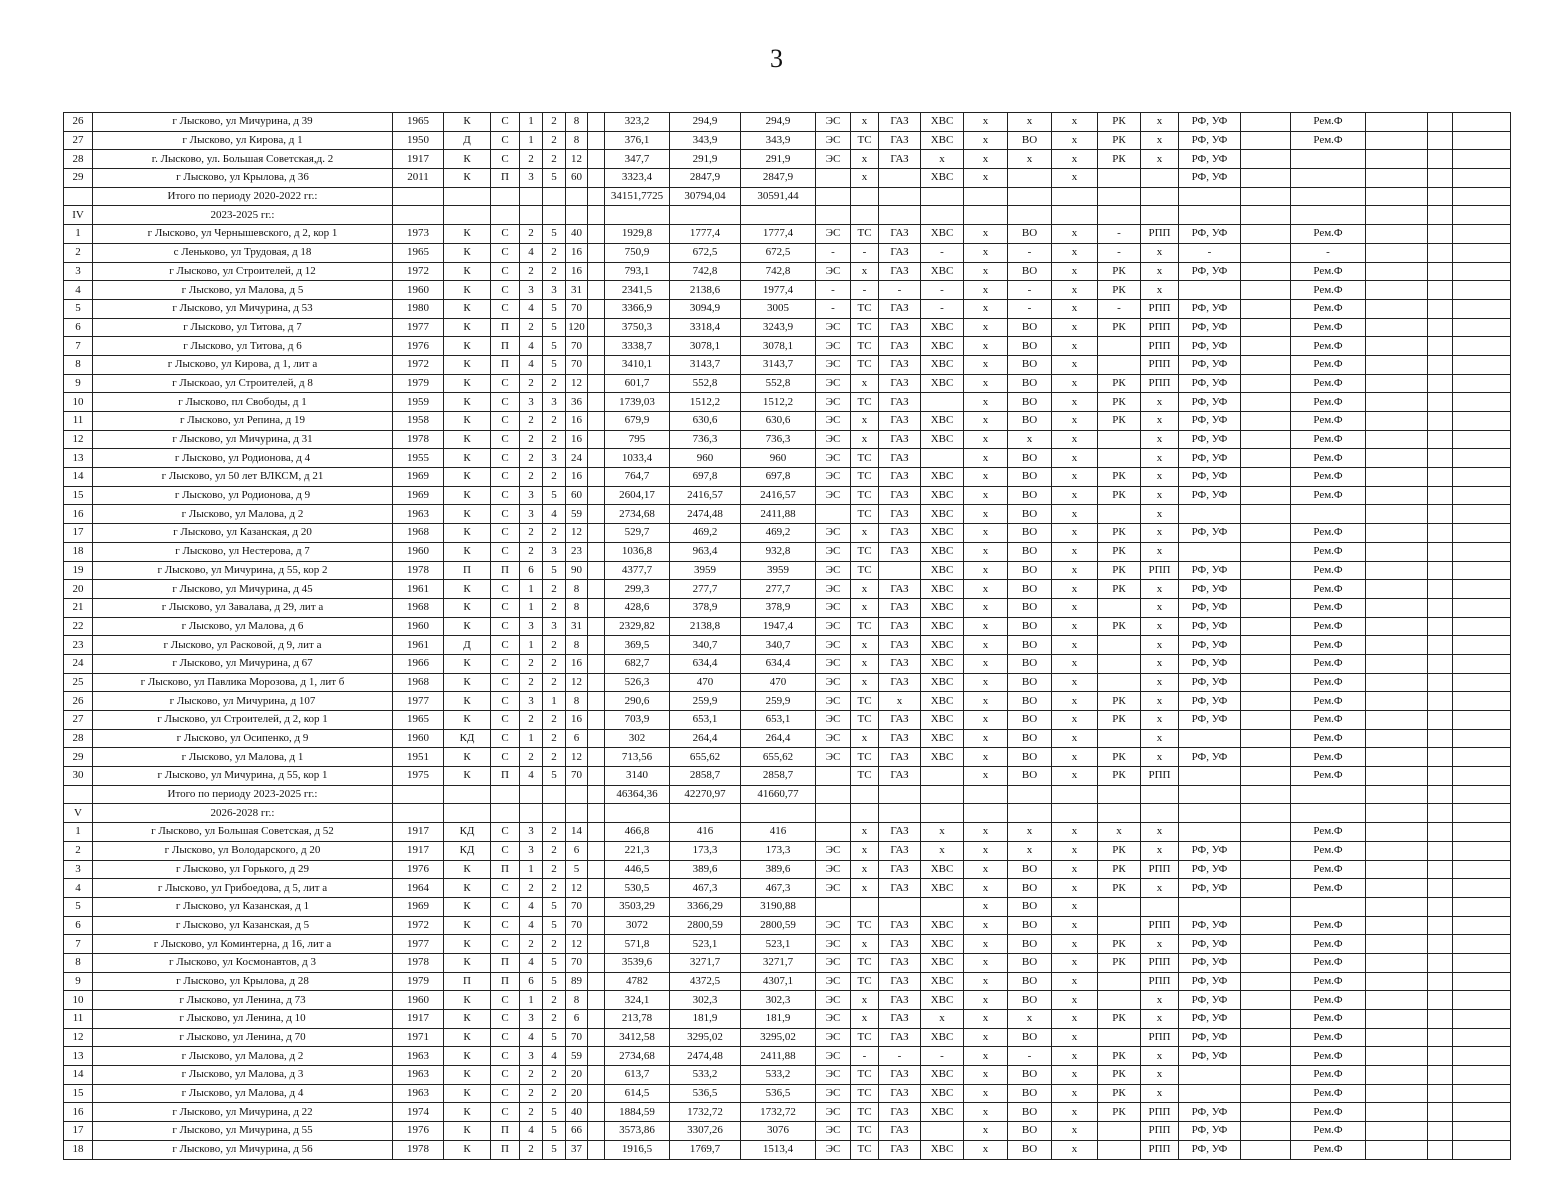  What do you see at coordinates (531, 252) in the screenshot?
I see `floors-cell: 4` at bounding box center [531, 252].